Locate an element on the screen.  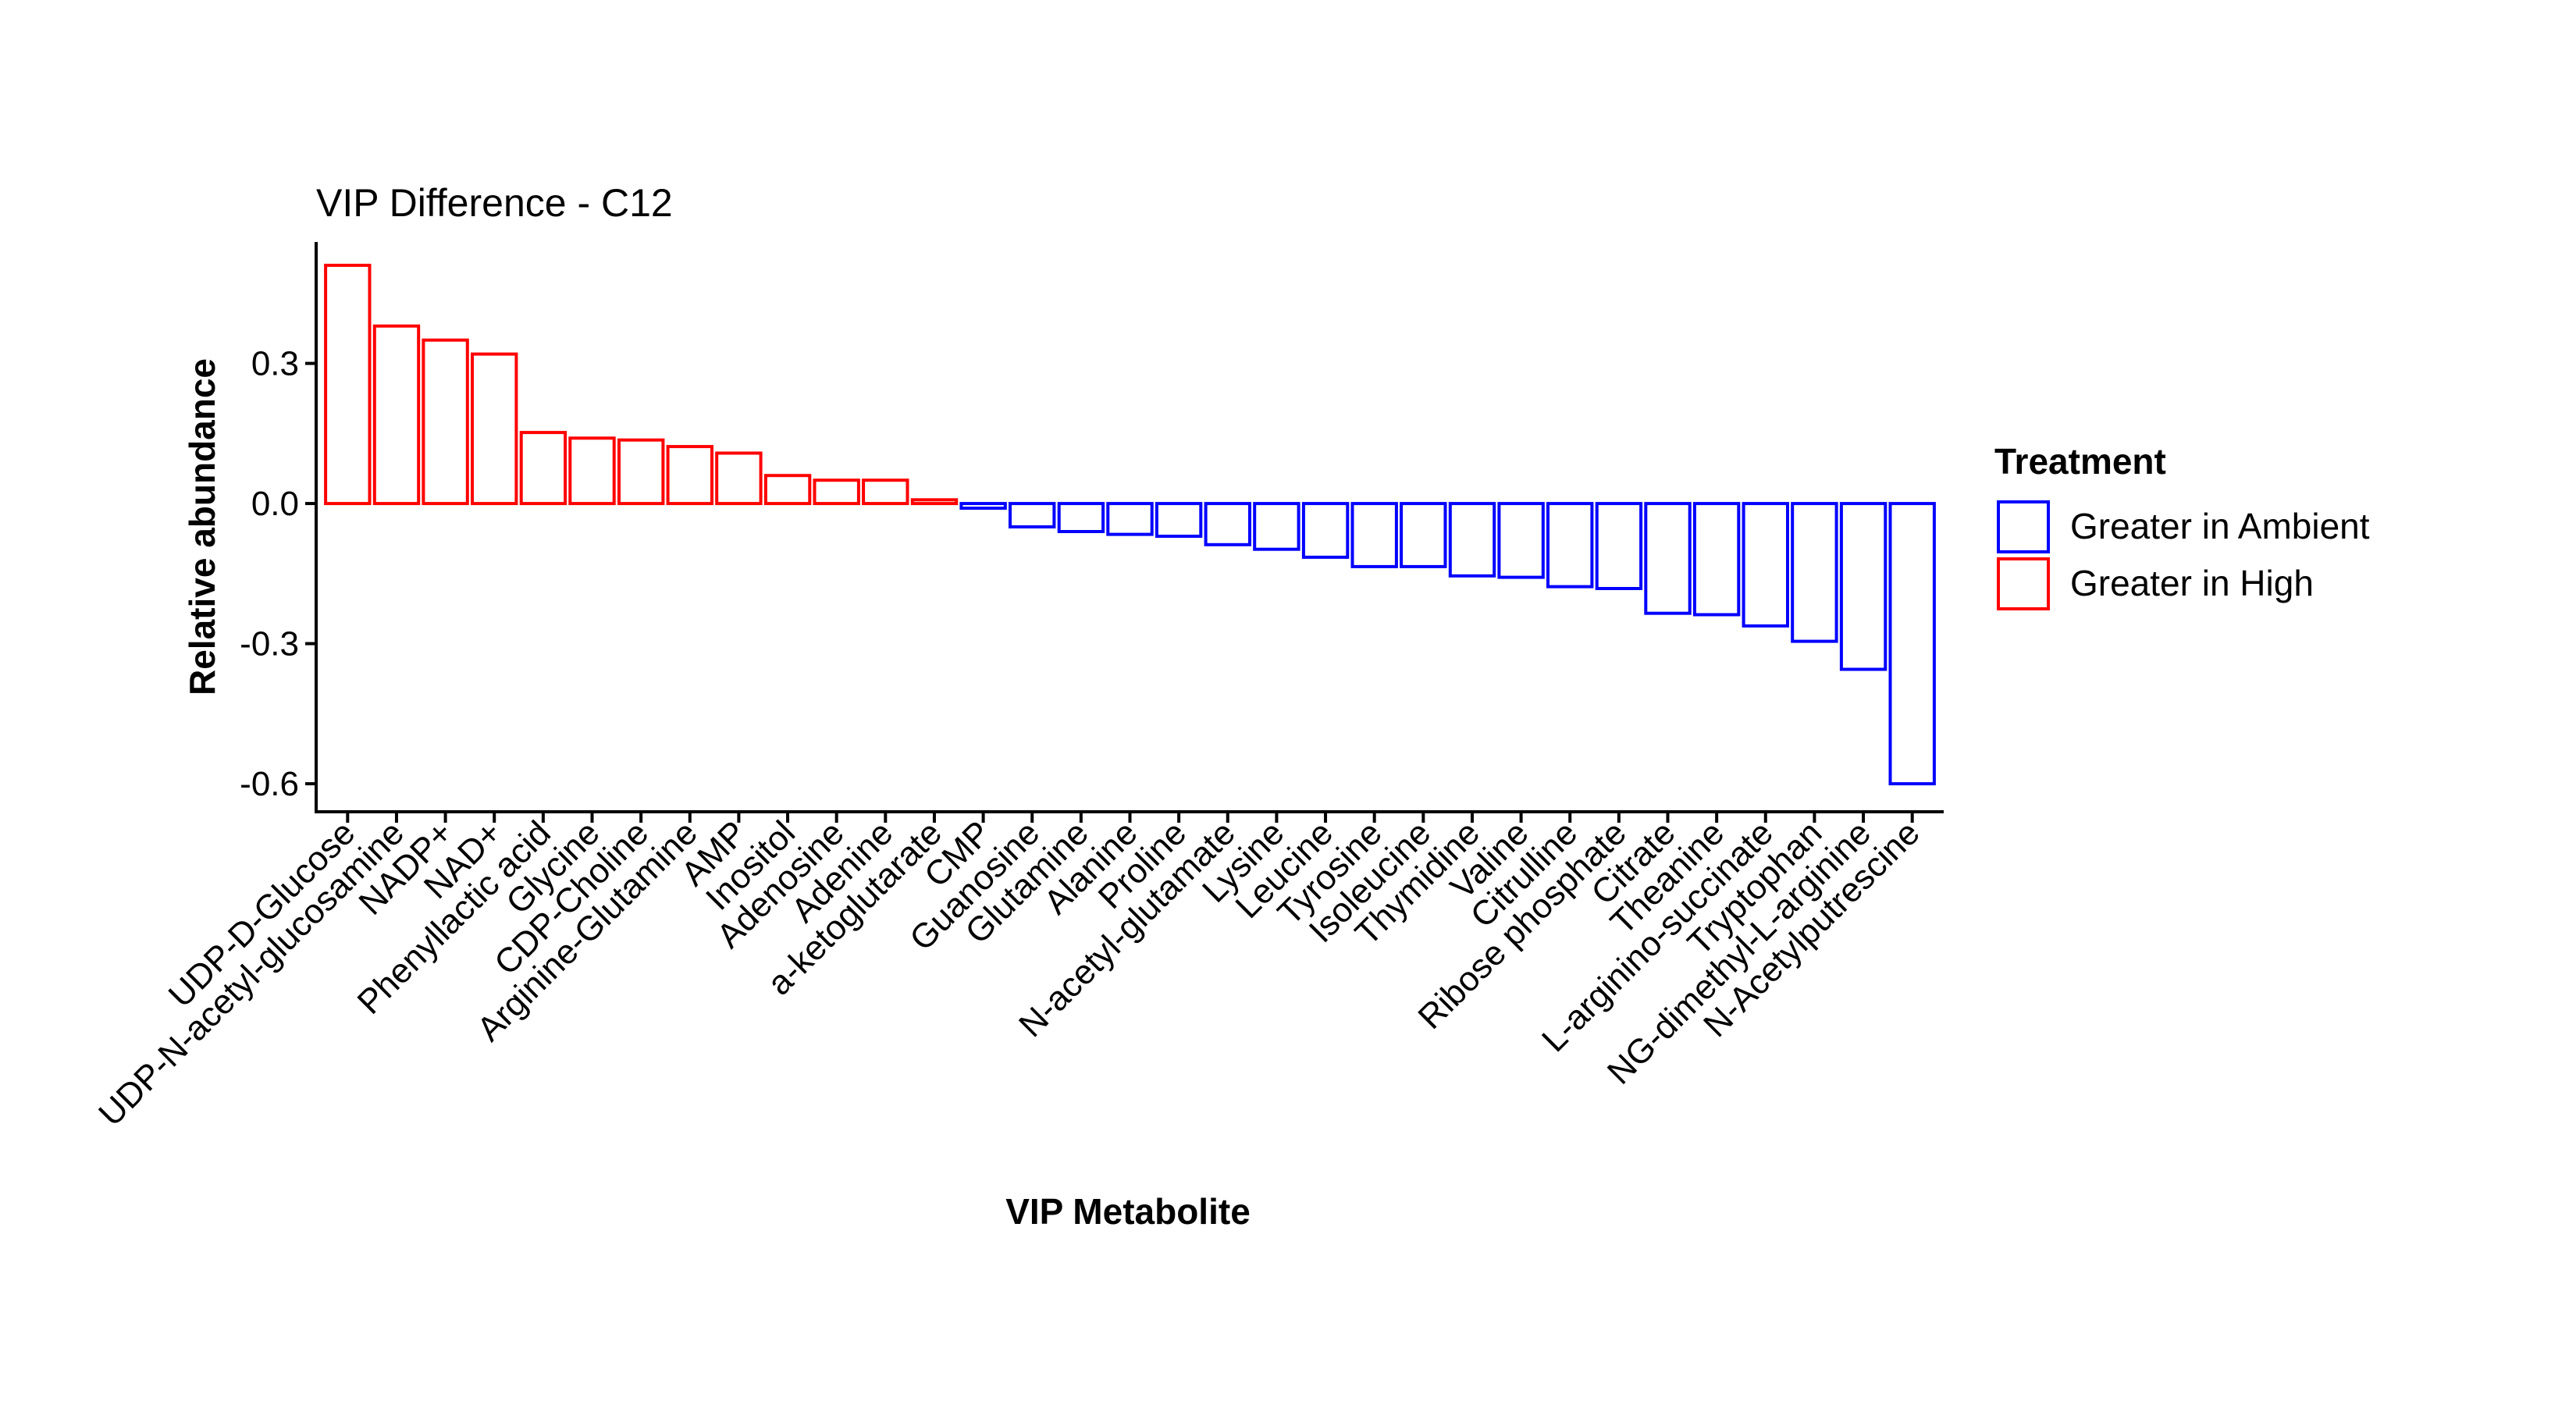
legend-key-ambient is located at coordinates (2023, 526).